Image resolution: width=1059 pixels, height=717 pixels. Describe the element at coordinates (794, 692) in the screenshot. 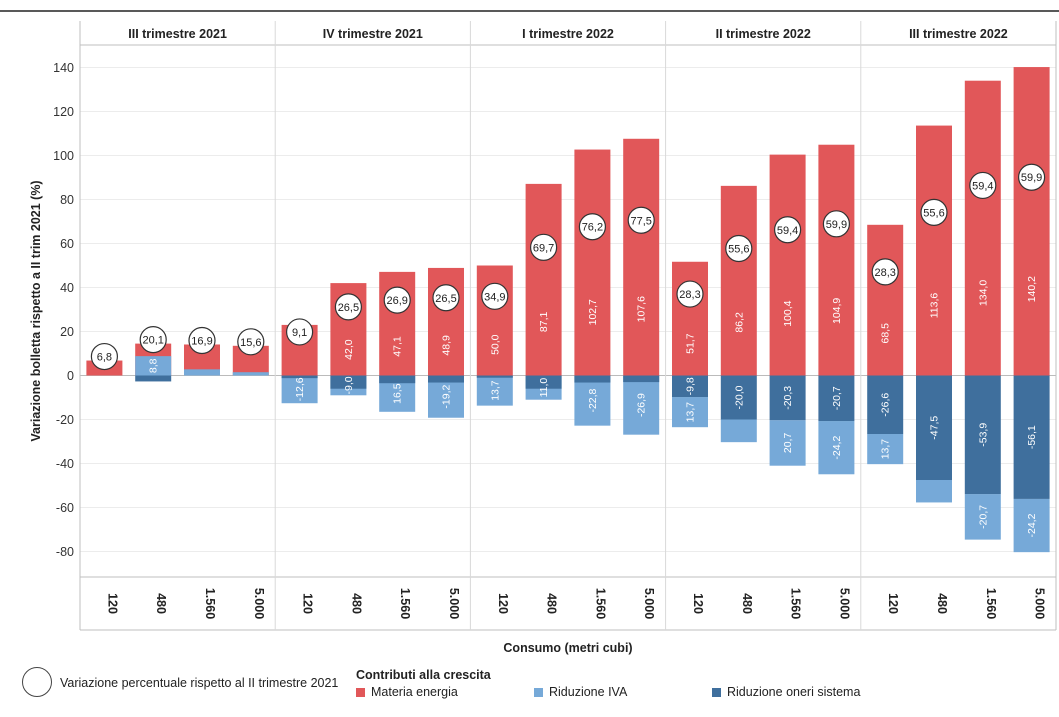

I see `legend-label-oneri: Riduzione oneri sistema` at that location.